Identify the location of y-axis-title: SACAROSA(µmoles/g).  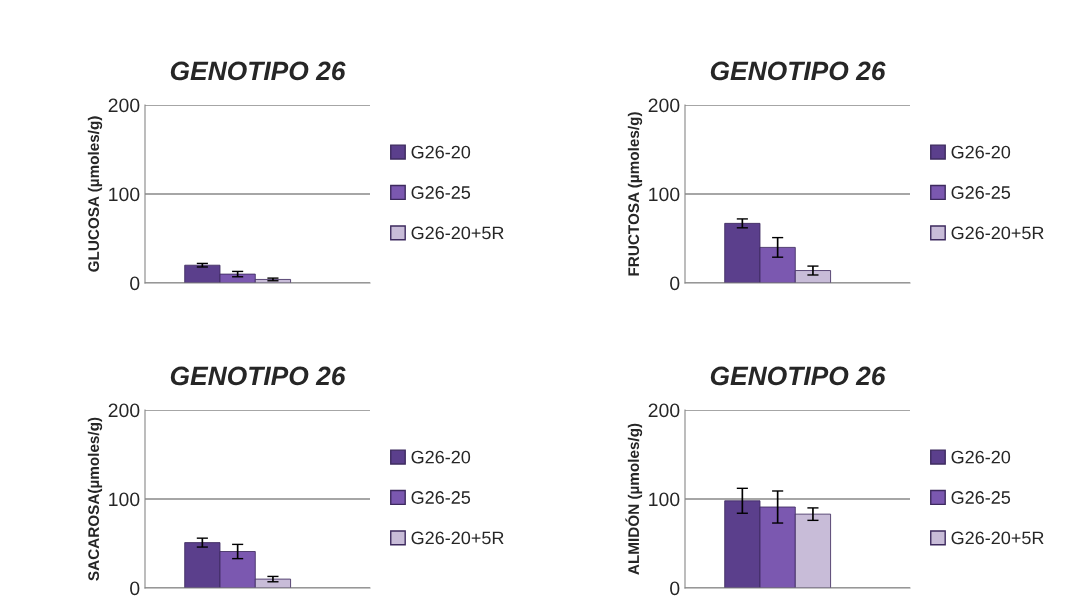
(95, 499).